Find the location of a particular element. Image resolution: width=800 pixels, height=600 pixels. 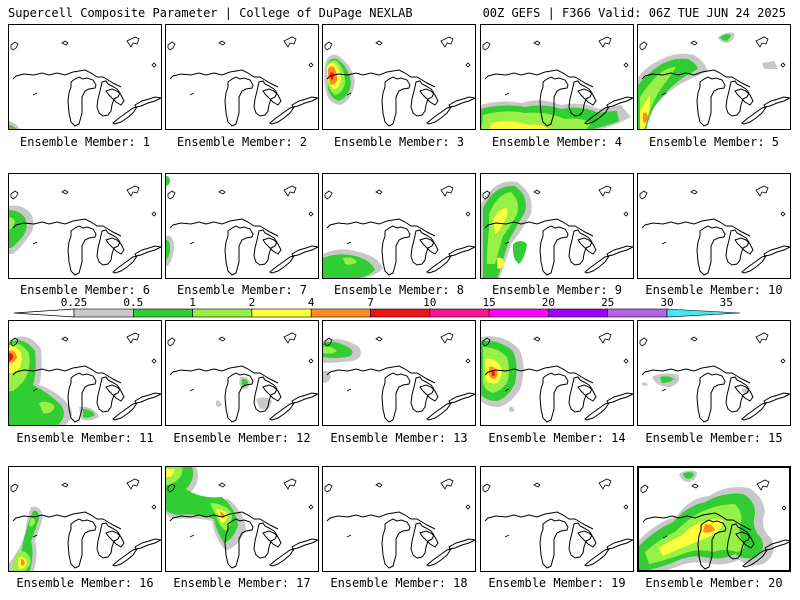

member-label: Ensemble Member: 10 is located at coordinates (714, 290).